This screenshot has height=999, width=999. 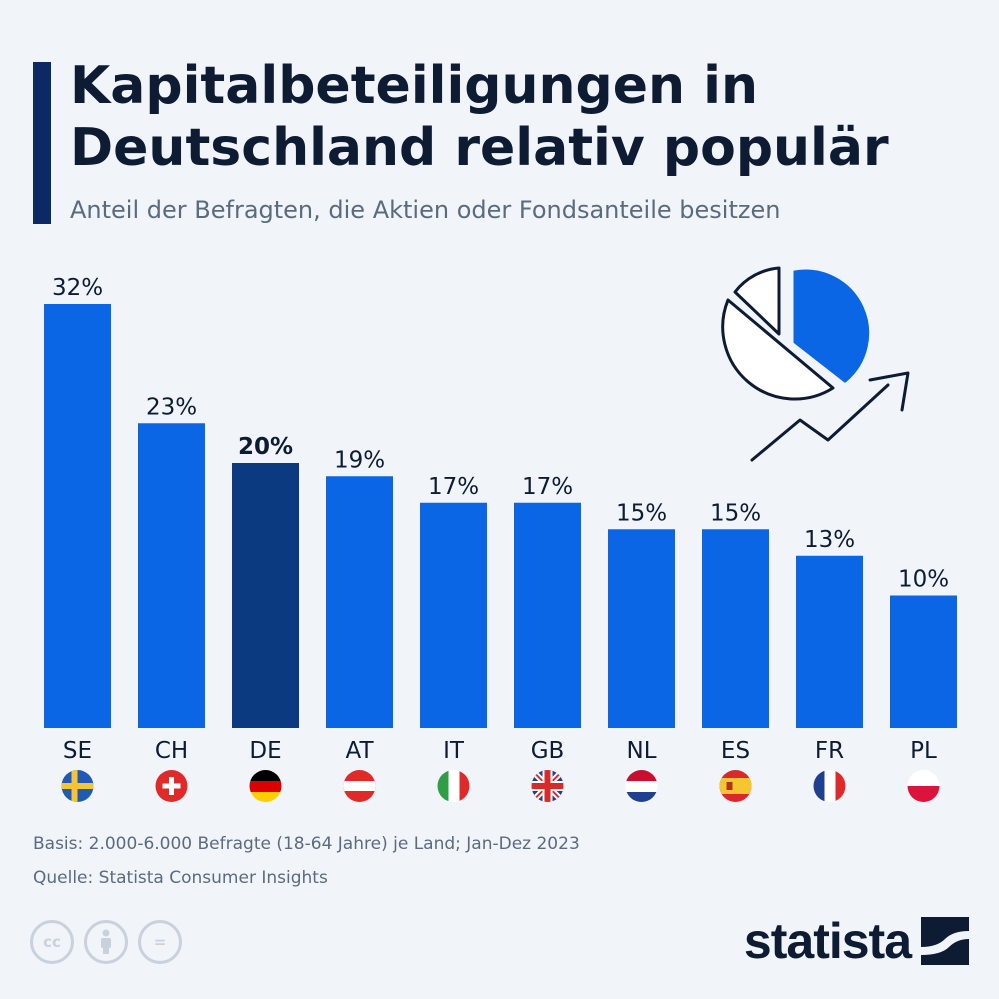 I want to click on bar-value-label: 19%, so click(x=359, y=460).